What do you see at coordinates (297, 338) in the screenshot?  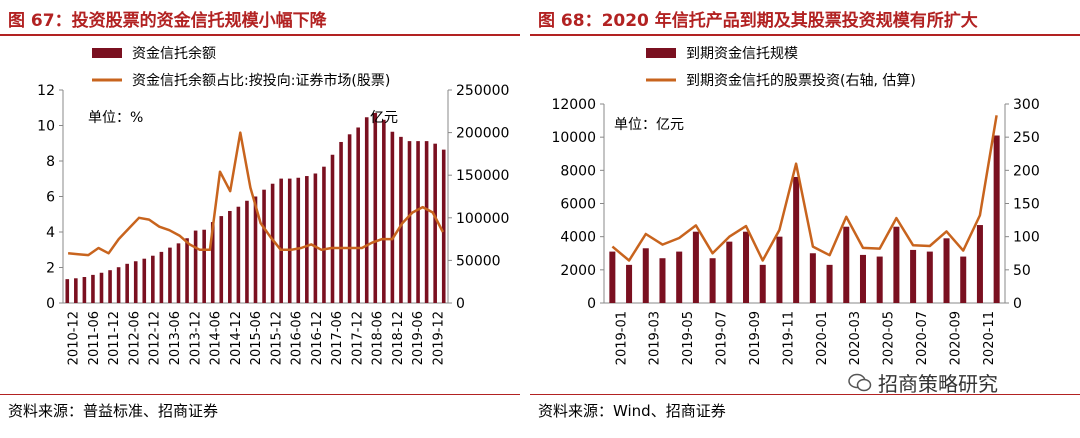 I see `x-tick-label: 2016-06` at bounding box center [297, 338].